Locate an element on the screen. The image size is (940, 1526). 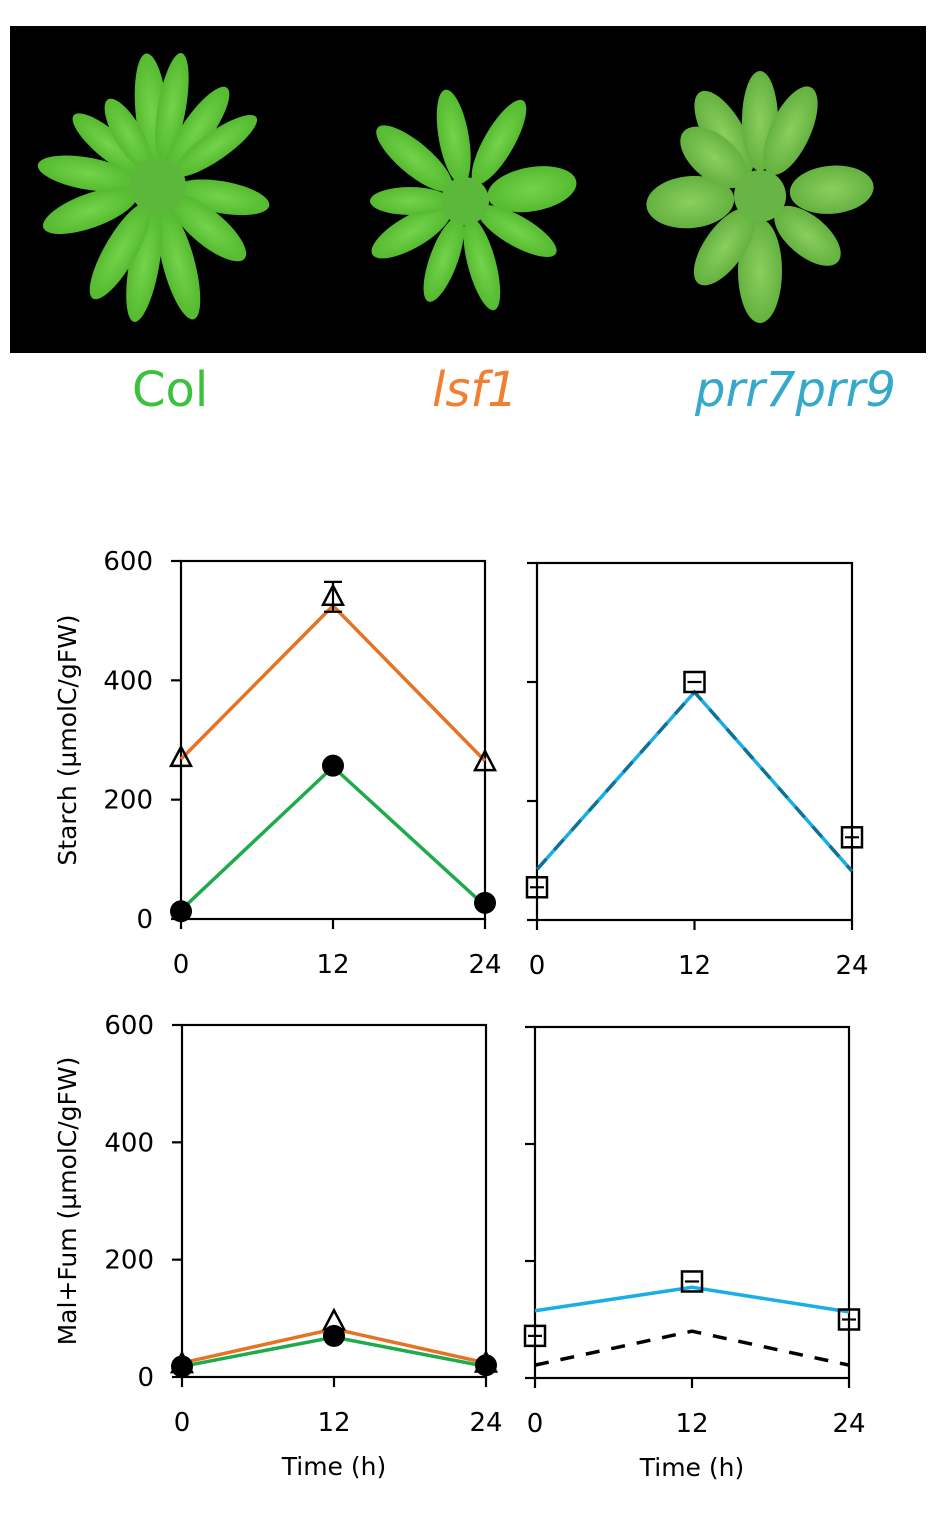
plant-lsf1 is located at coordinates (473, 200).